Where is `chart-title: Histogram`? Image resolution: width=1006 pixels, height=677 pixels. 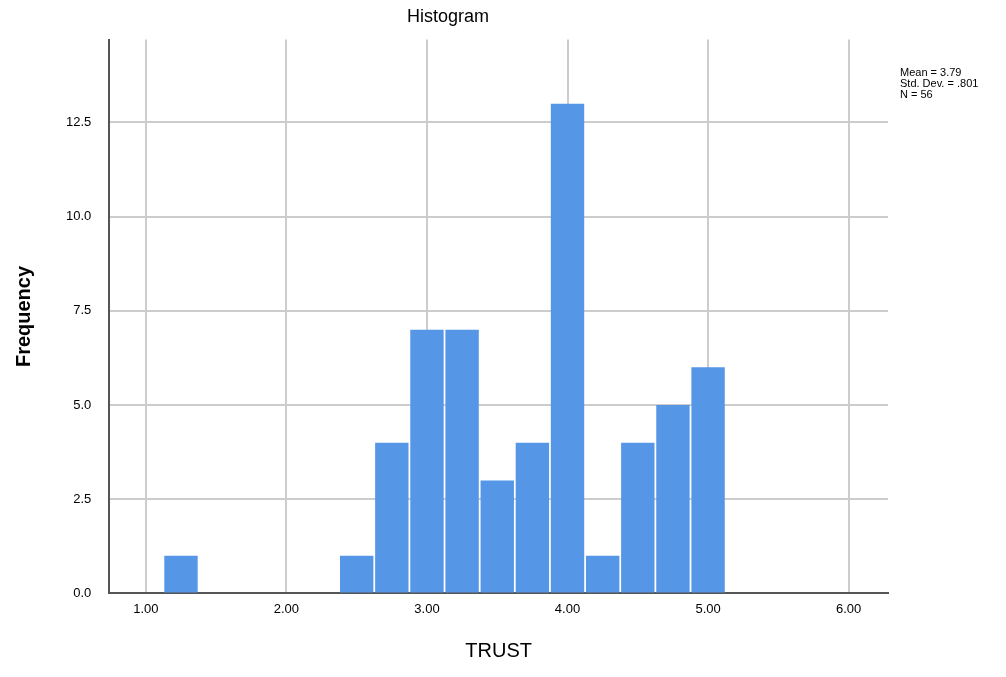 chart-title: Histogram is located at coordinates (448, 15).